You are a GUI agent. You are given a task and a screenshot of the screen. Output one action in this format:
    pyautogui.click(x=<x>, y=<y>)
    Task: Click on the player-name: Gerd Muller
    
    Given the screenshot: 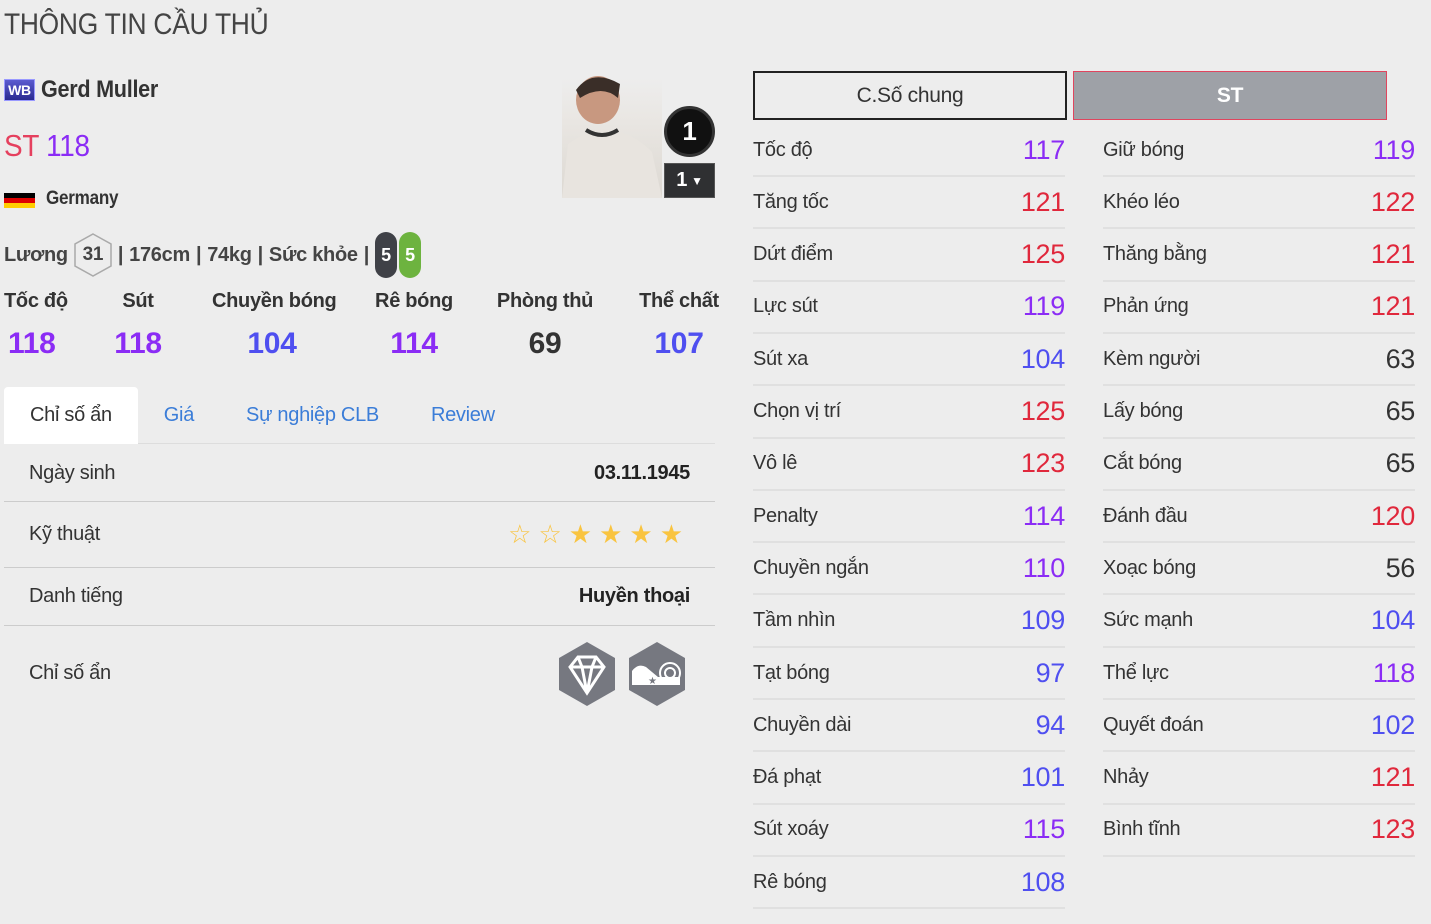 What is the action you would take?
    pyautogui.click(x=100, y=89)
    